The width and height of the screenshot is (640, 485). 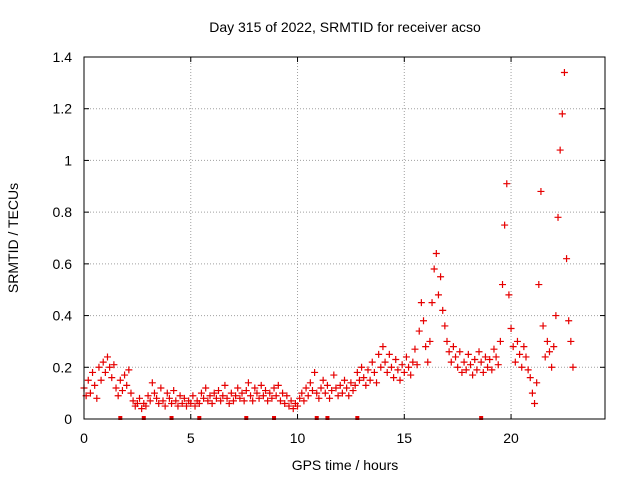 What do you see at coordinates (404, 438) in the screenshot?
I see `x-tick-label: 15` at bounding box center [404, 438].